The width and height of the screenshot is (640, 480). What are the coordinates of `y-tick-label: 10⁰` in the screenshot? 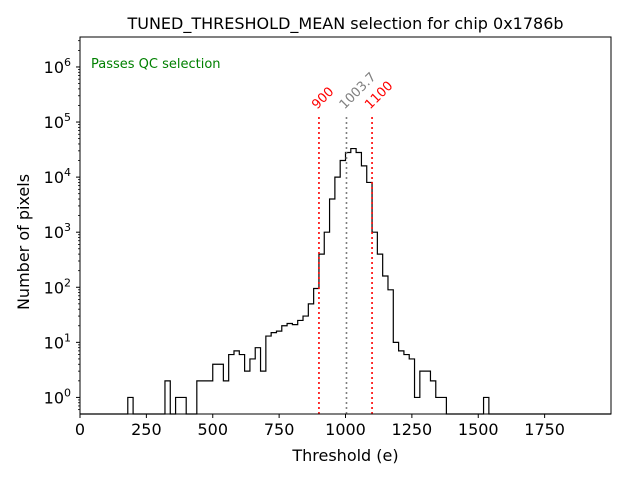 It's located at (57, 396).